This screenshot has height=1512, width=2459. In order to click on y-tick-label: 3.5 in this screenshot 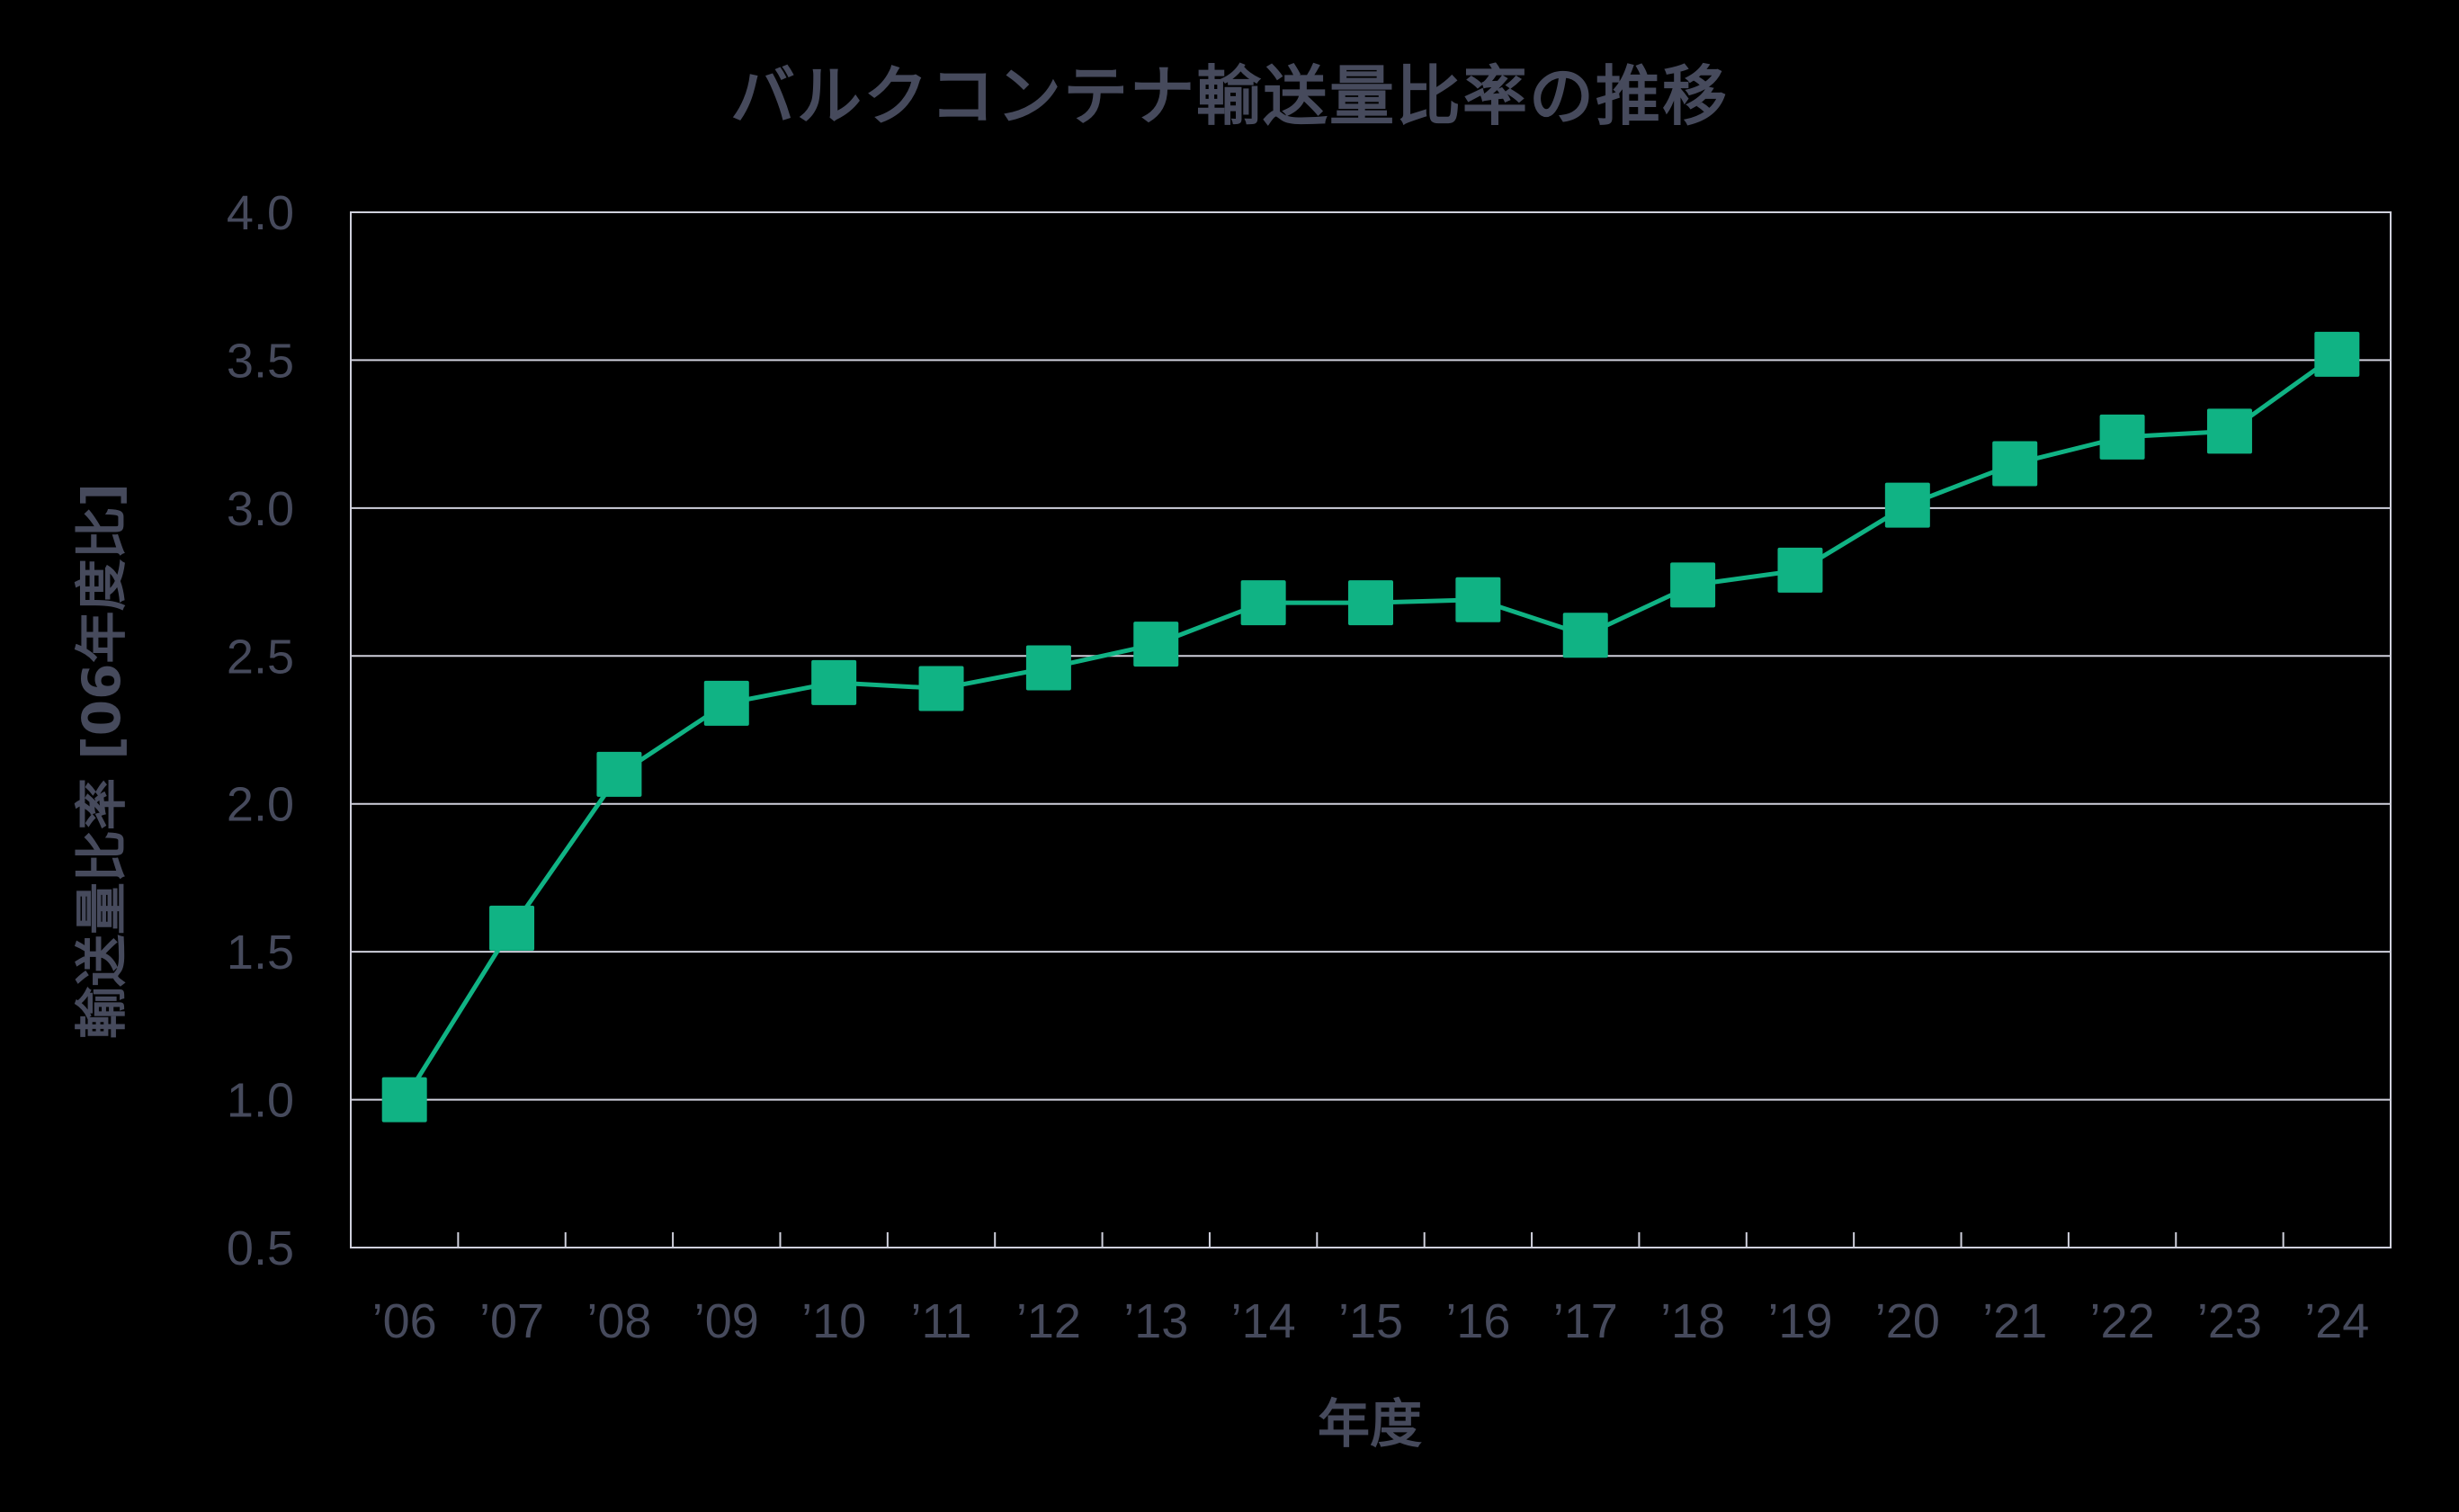, I will do `click(260, 361)`.